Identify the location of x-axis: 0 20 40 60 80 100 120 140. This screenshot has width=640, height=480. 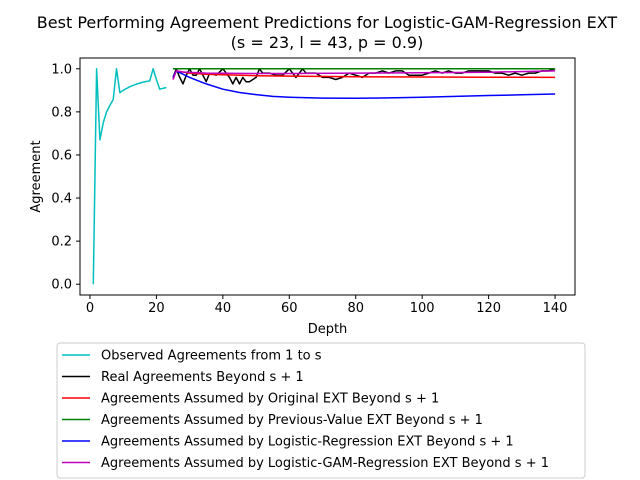
(327, 305).